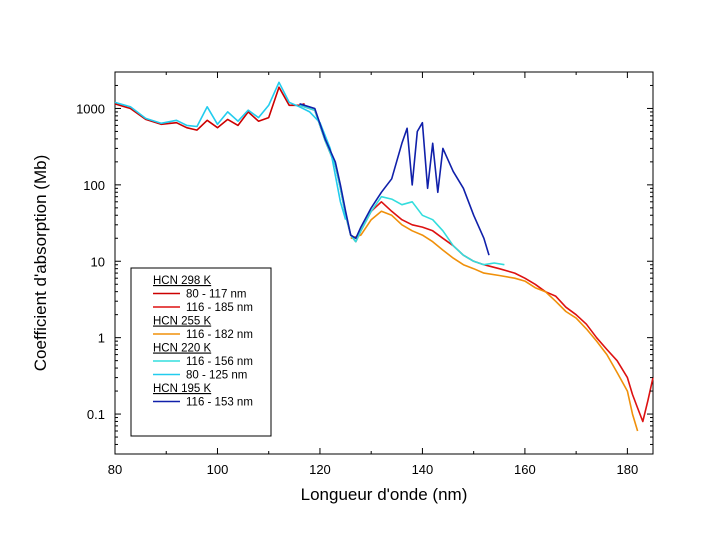  Describe the element at coordinates (101, 338) in the screenshot. I see `y-tick-label: 1` at that location.